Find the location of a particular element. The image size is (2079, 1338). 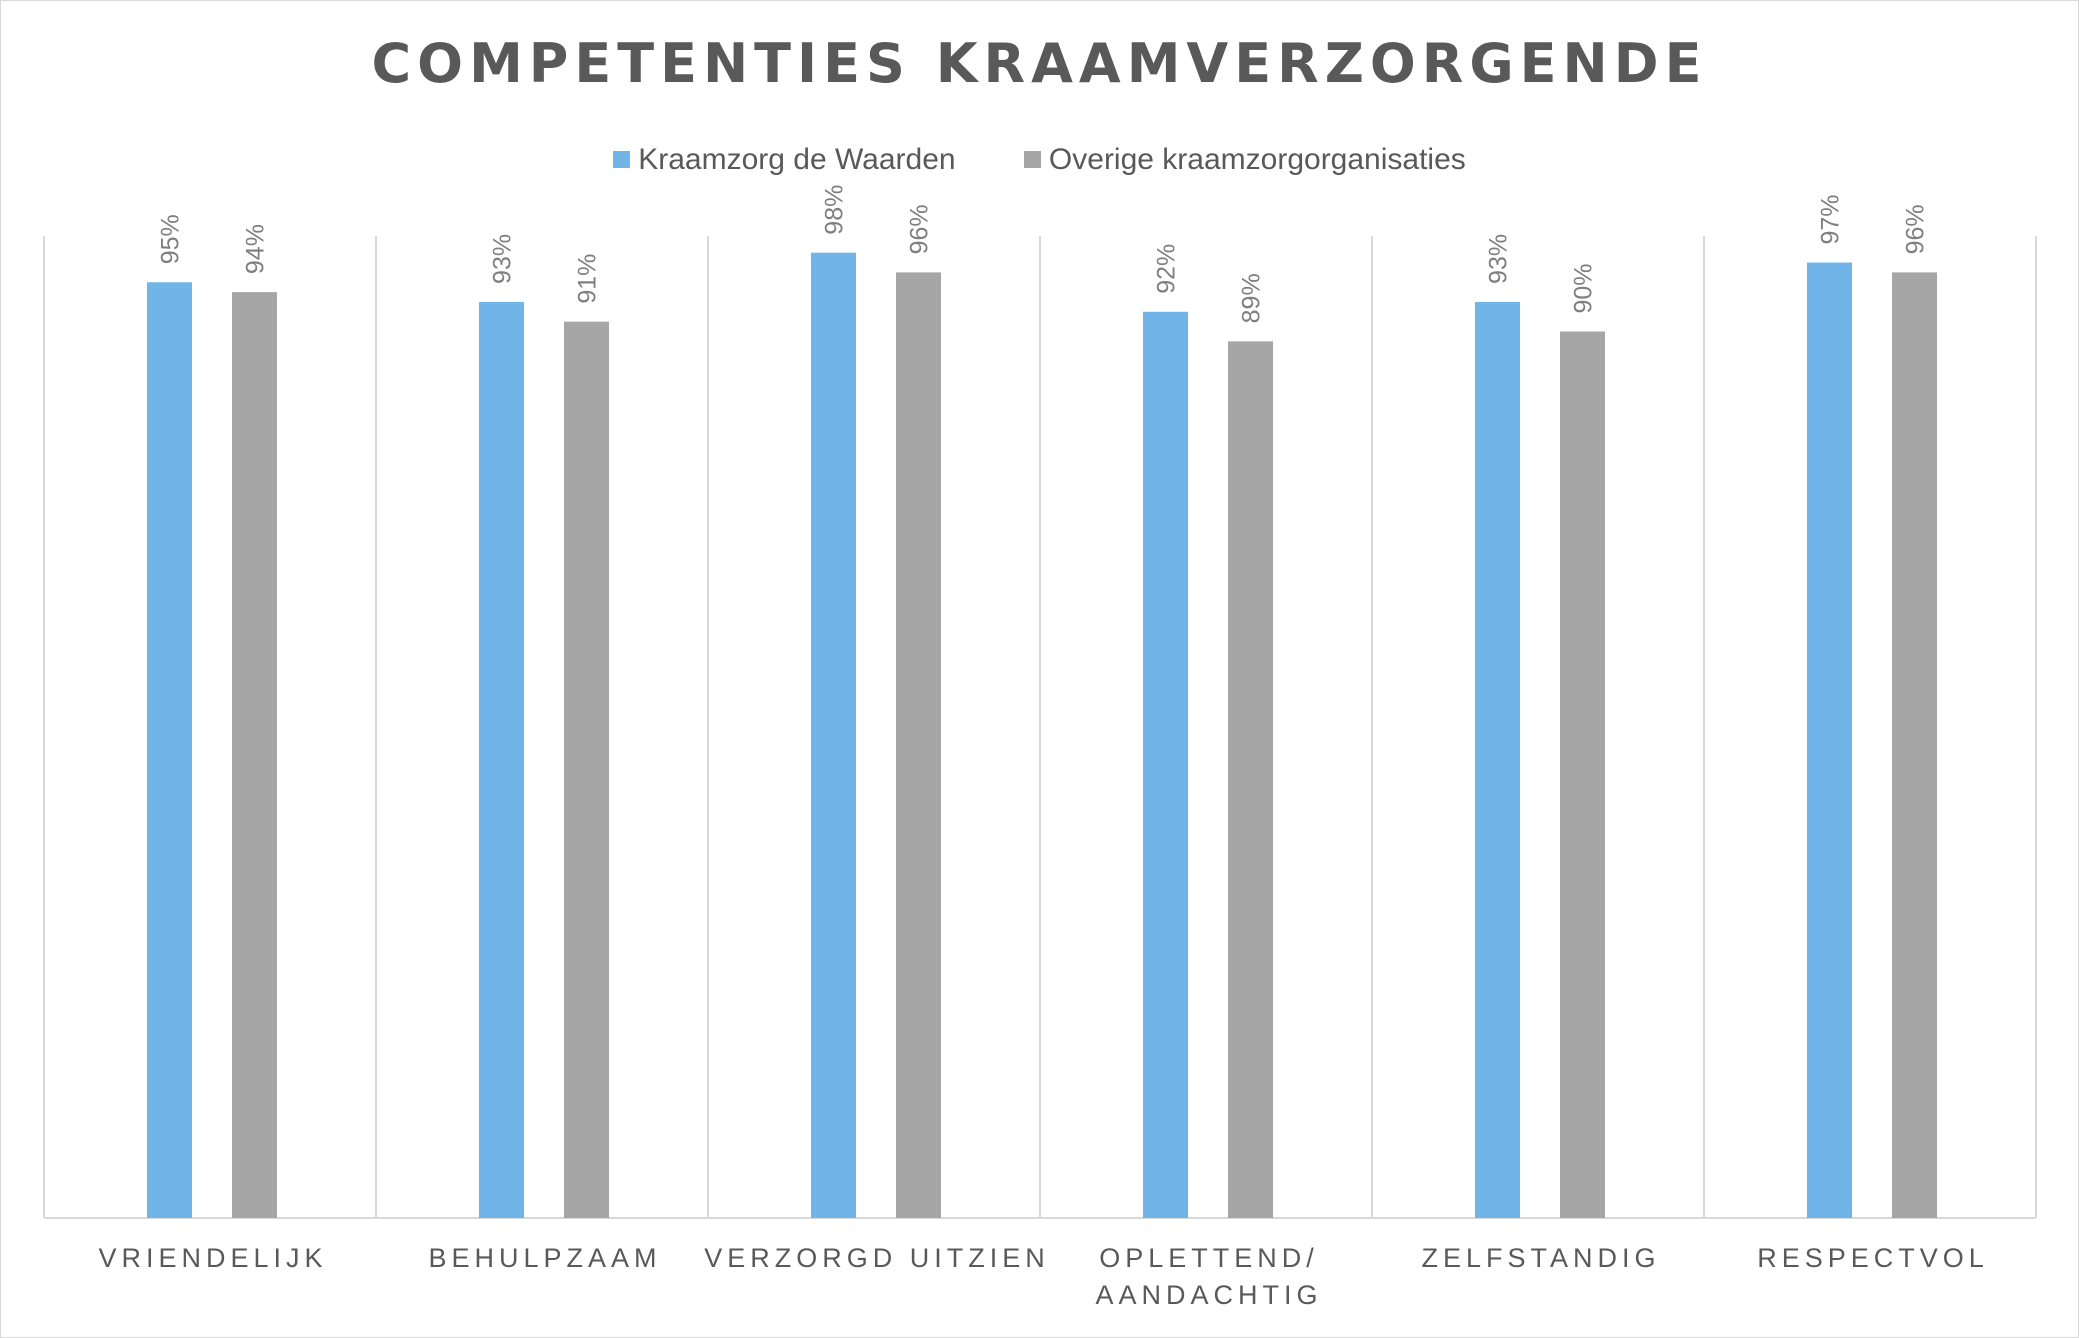

category-label: ZELFSTANDIG is located at coordinates (1540, 1258).